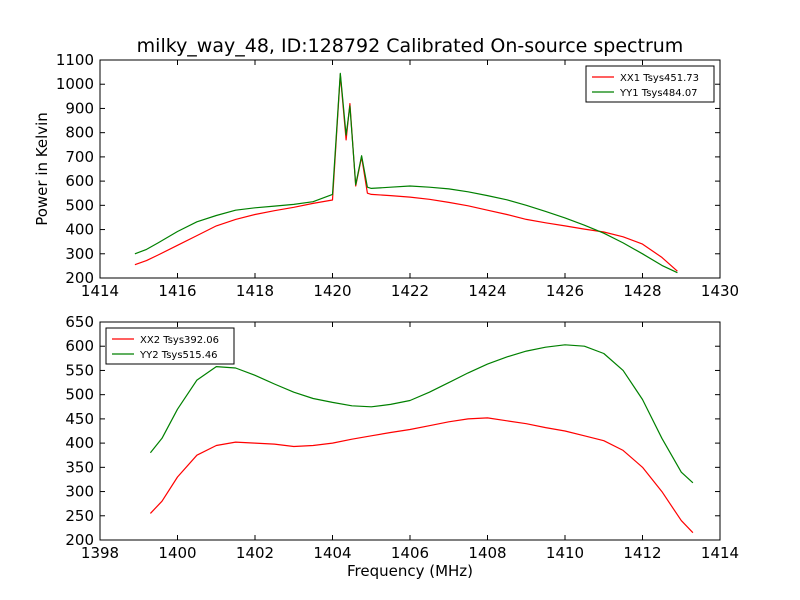  What do you see at coordinates (178, 355) in the screenshot?
I see `plot-2-legend-label-2: YY2 Tsys515.46` at bounding box center [178, 355].